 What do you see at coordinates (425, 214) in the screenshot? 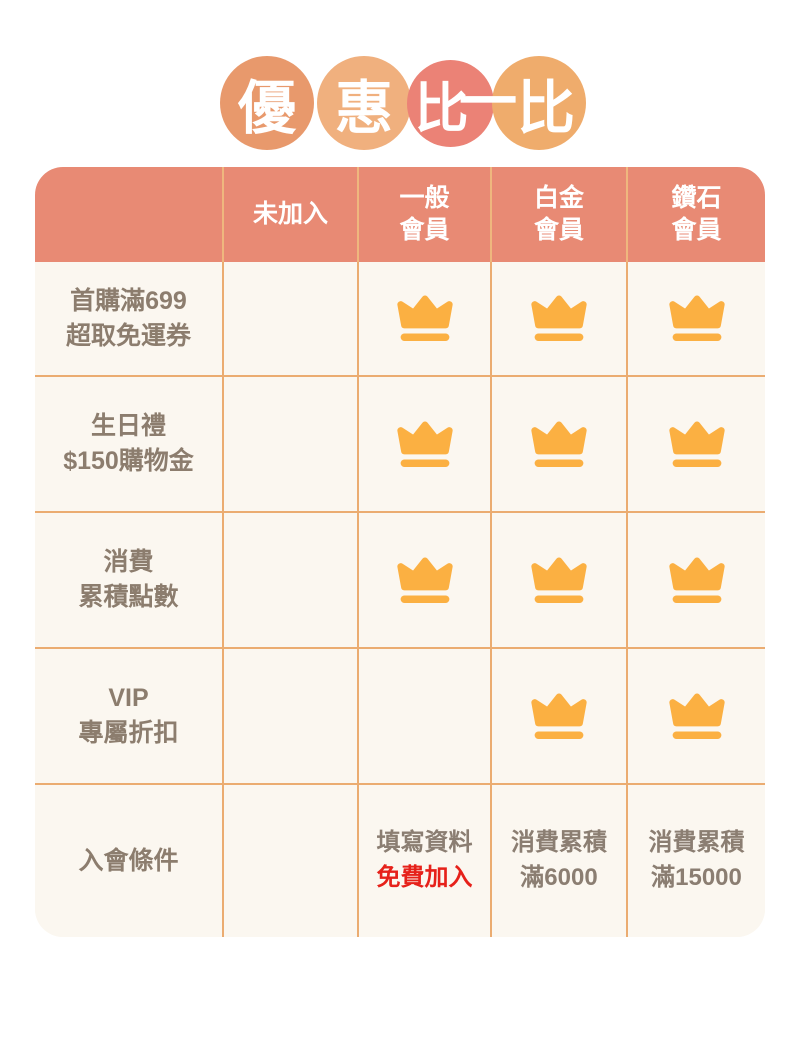
I see `header-cell-regular-member: 一般 會員` at bounding box center [425, 214].